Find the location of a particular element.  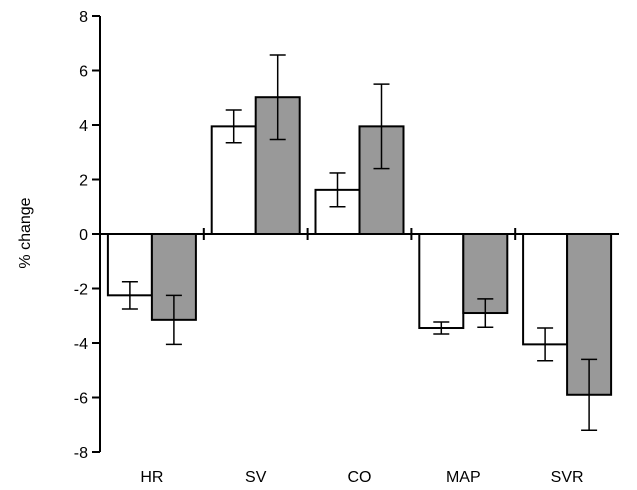

y-tick-label: 8 is located at coordinates (83, 17).